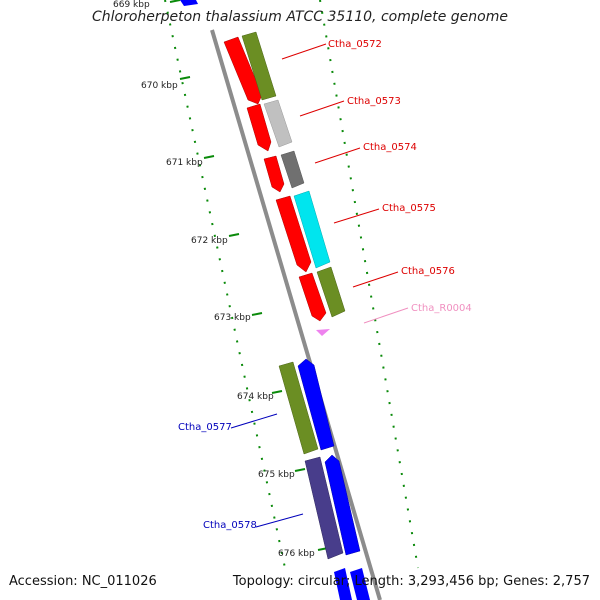 The image size is (600, 600). I want to click on gene-label-ctha-0573: Ctha_0573, so click(374, 101).